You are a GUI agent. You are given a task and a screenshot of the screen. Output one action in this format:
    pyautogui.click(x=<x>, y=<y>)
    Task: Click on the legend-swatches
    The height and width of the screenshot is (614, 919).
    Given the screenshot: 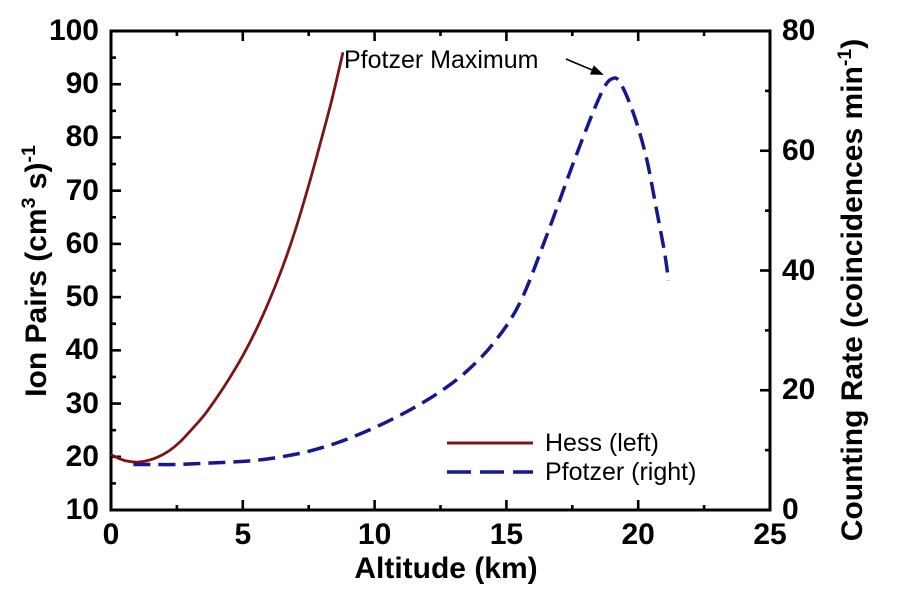 What is the action you would take?
    pyautogui.click(x=490, y=457)
    